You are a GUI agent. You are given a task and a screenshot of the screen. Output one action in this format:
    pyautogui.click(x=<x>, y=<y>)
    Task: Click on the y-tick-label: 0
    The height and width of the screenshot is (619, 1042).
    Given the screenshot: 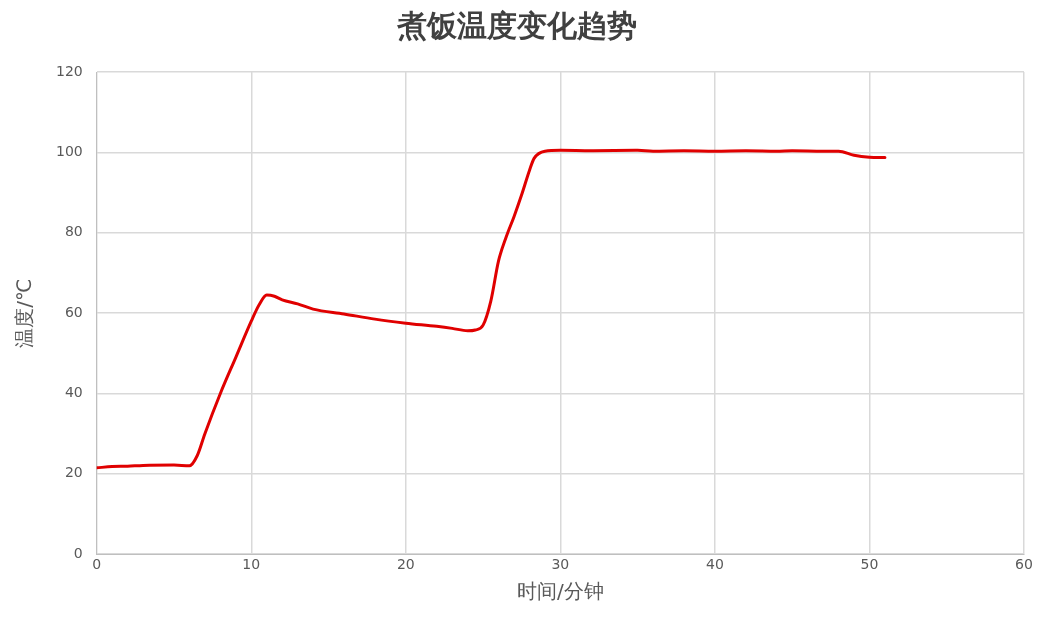 What is the action you would take?
    pyautogui.click(x=78, y=552)
    